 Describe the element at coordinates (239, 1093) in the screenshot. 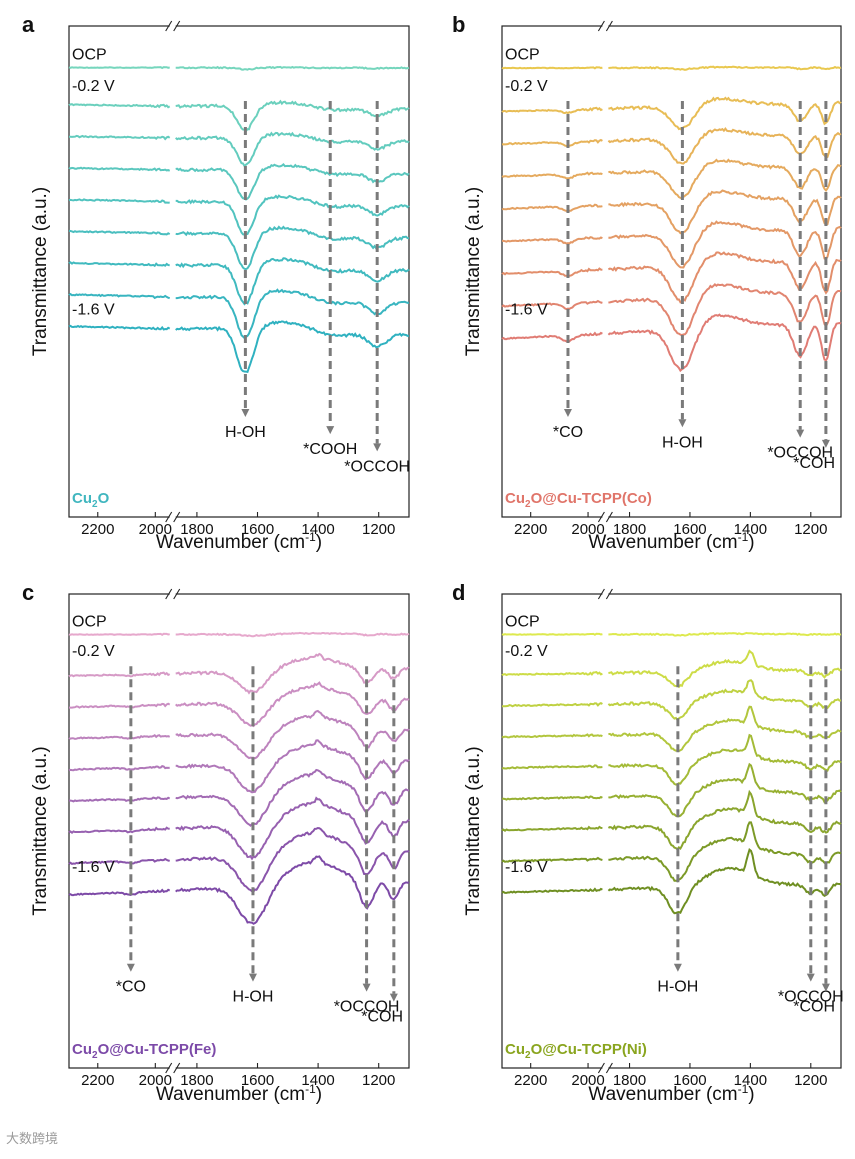

I see `x-axis-title: Wavenumber (cm-1)` at that location.